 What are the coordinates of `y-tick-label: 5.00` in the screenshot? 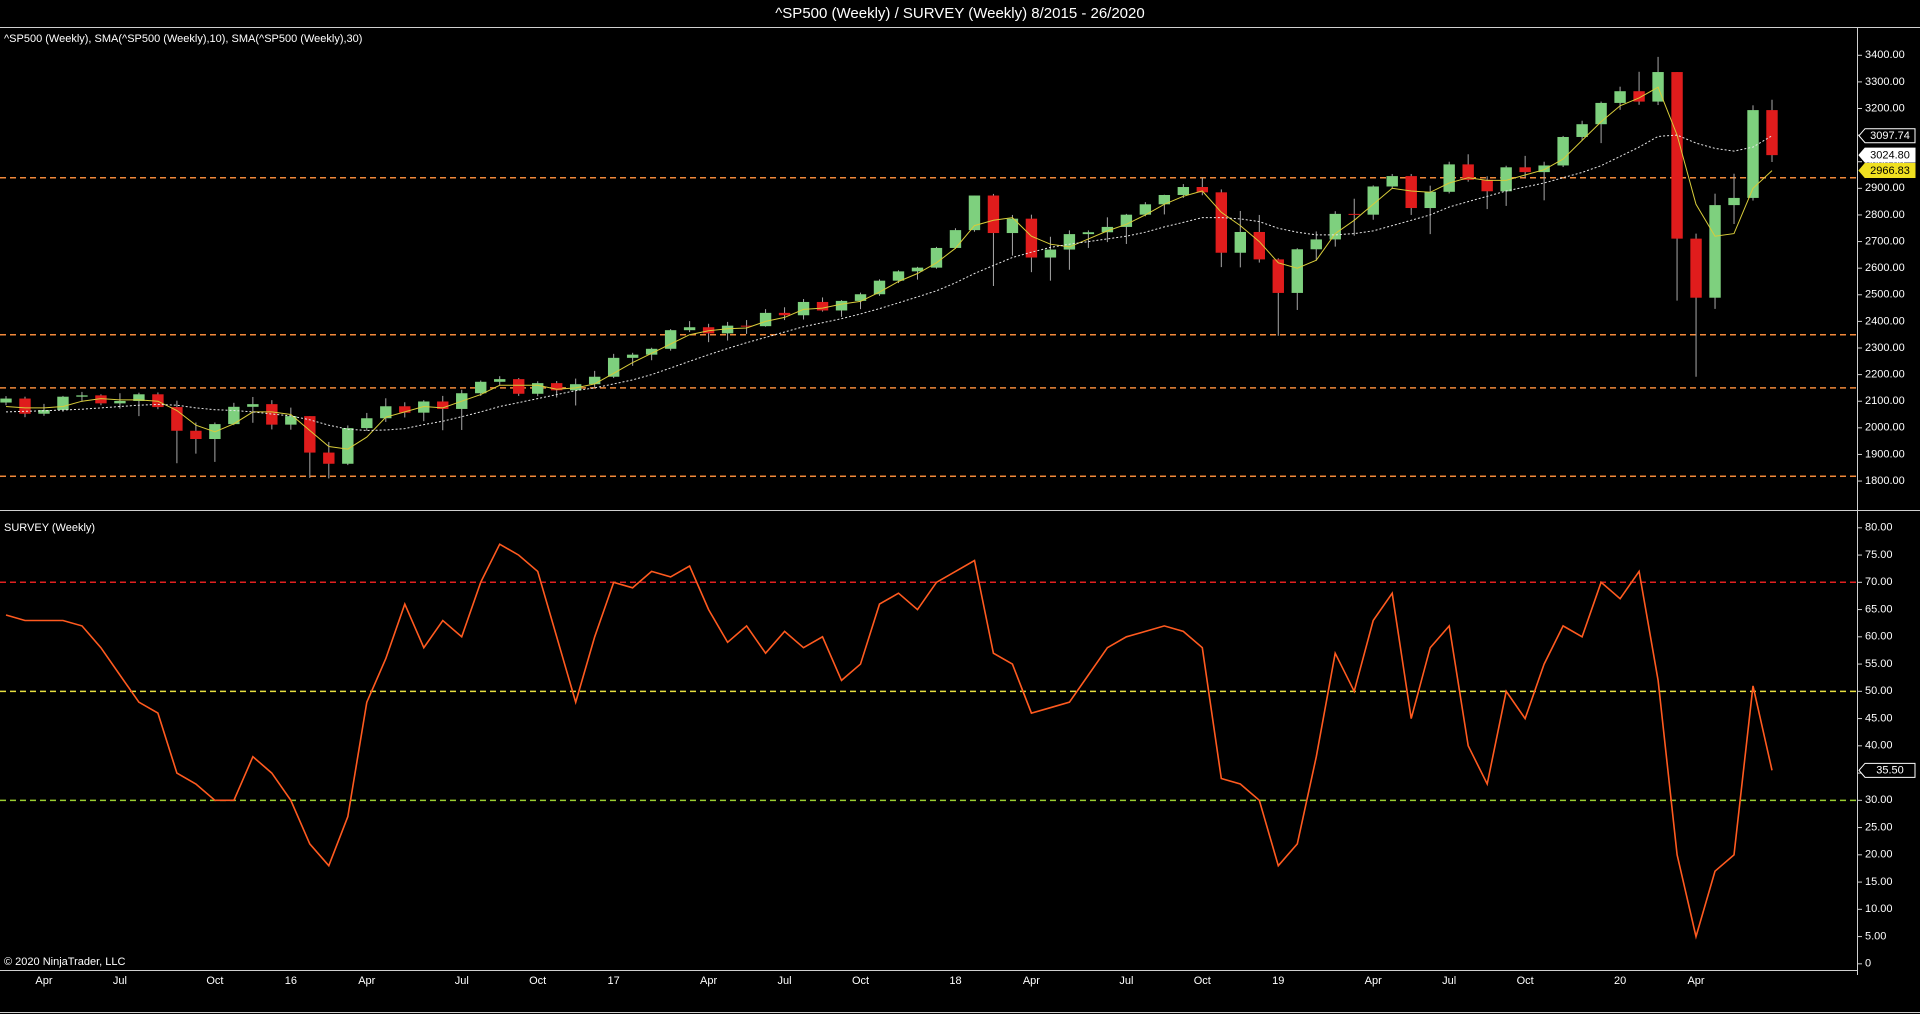 It's located at (1875, 936).